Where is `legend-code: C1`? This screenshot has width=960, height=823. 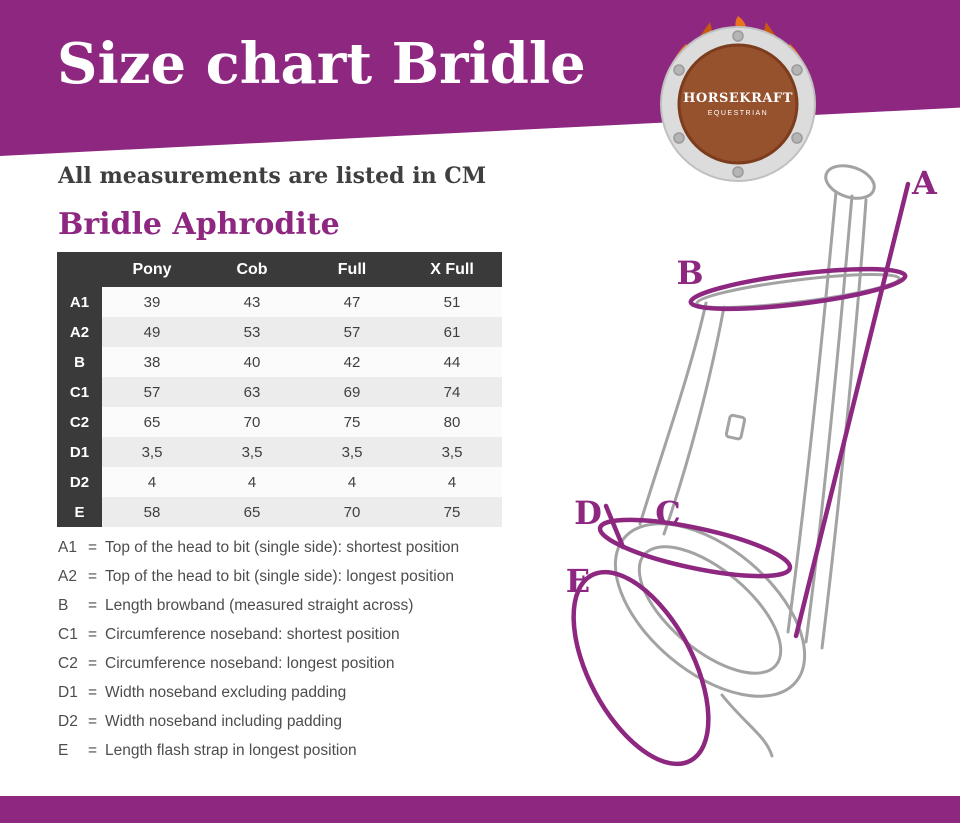
legend-code: C1 is located at coordinates (68, 634).